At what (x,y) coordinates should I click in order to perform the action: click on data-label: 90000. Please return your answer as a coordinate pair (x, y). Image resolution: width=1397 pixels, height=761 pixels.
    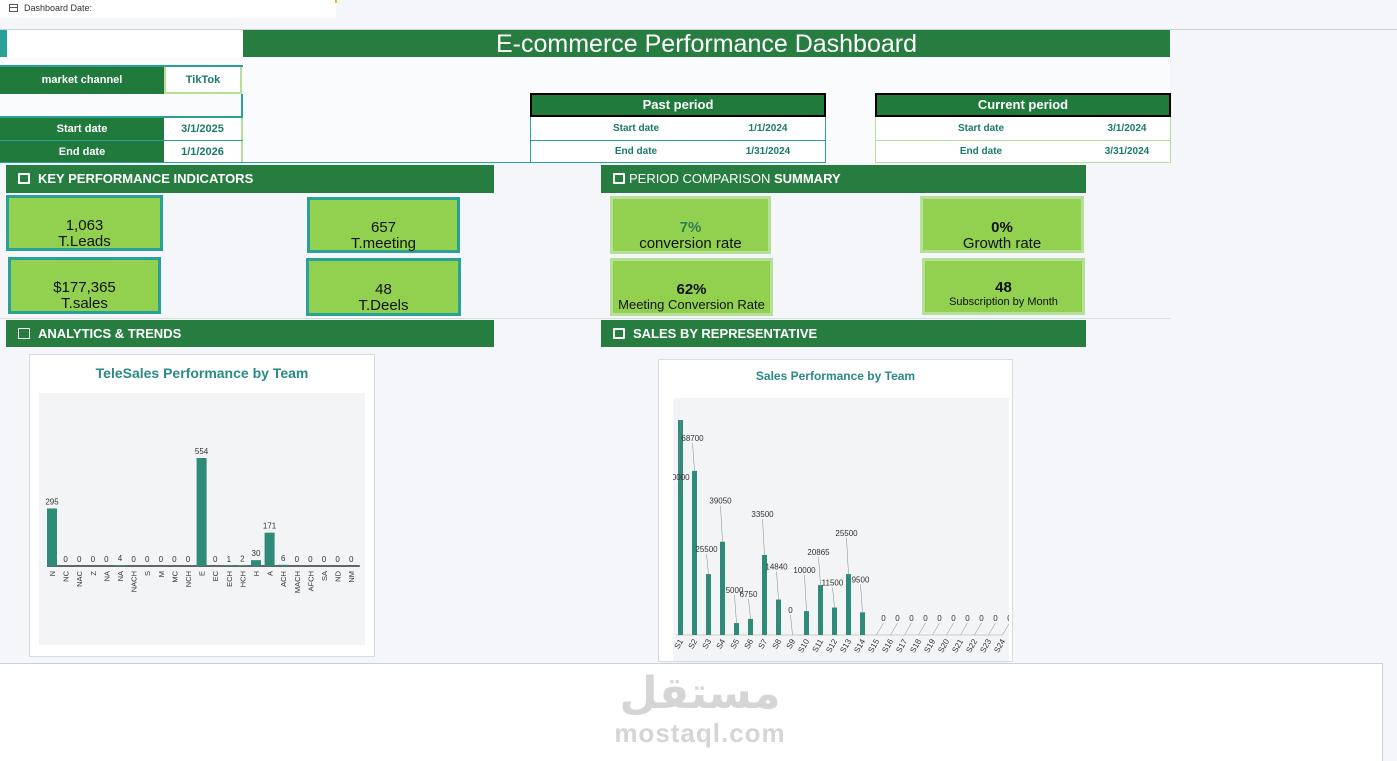
    Looking at the image, I should click on (681, 477).